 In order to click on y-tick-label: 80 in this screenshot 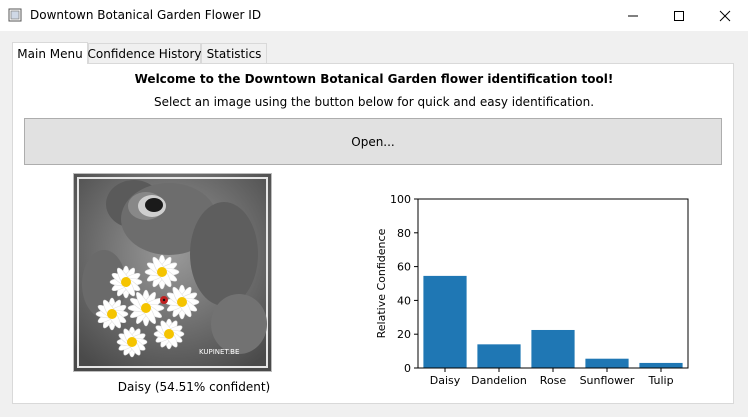, I will do `click(404, 233)`.